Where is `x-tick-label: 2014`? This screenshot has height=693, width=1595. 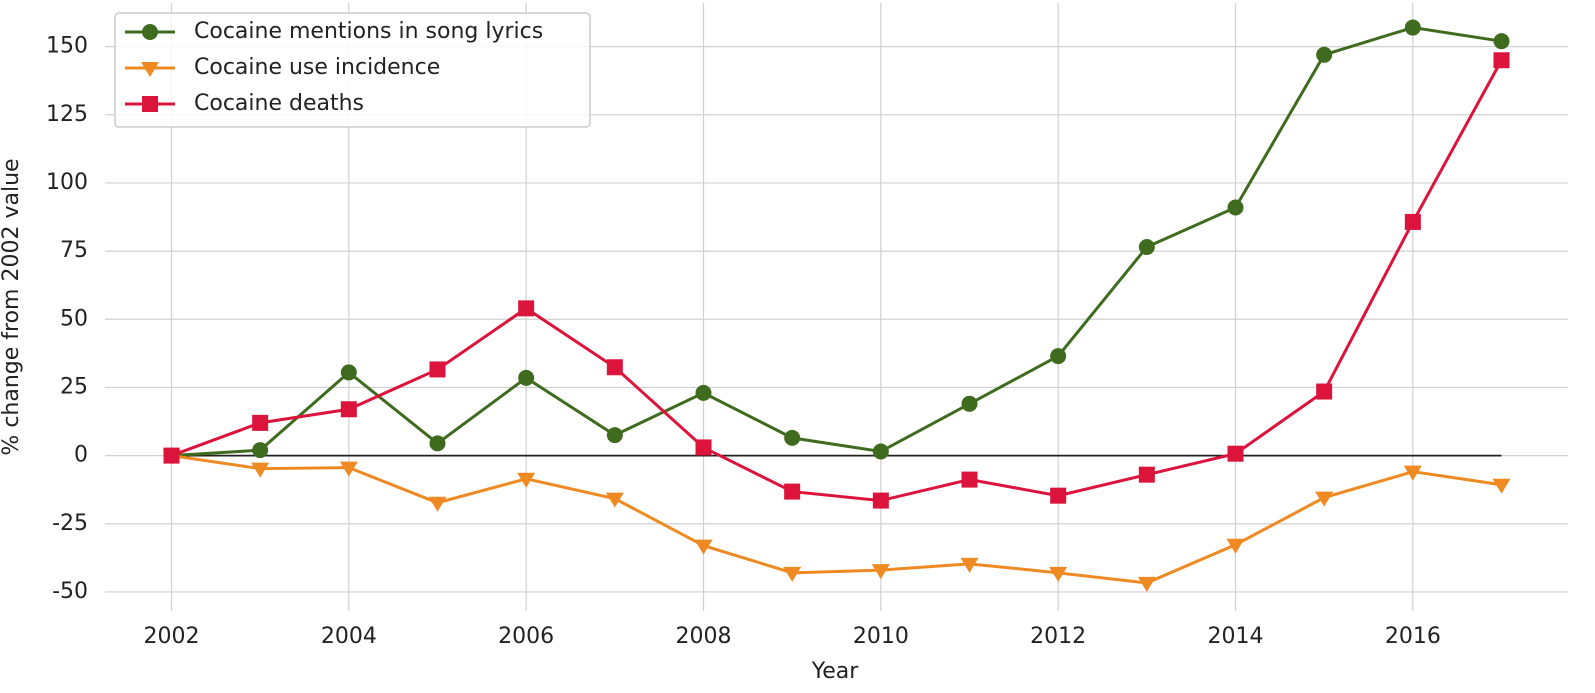
x-tick-label: 2014 is located at coordinates (1236, 636).